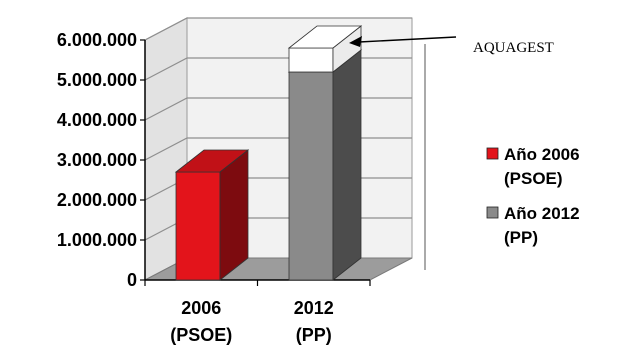 The height and width of the screenshot is (351, 619). What do you see at coordinates (97, 160) in the screenshot?
I see `y-tick-label-3: 3.000.000` at bounding box center [97, 160].